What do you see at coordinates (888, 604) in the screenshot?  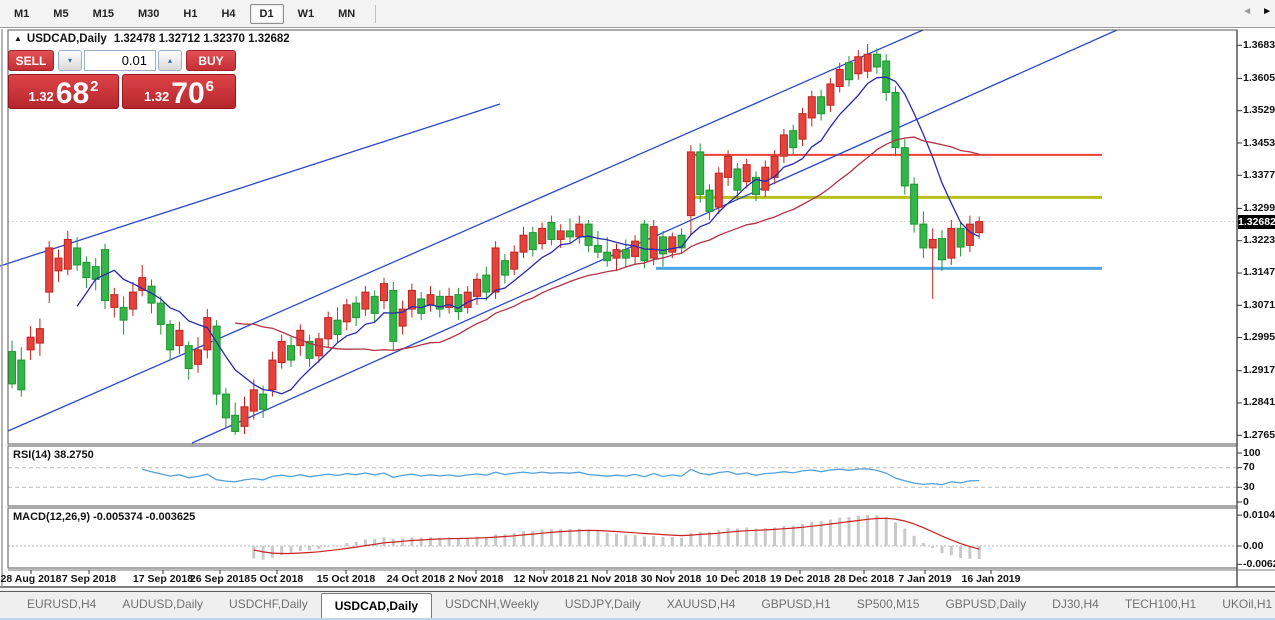 I see `tab-sp500-m15: SP500,M15` at bounding box center [888, 604].